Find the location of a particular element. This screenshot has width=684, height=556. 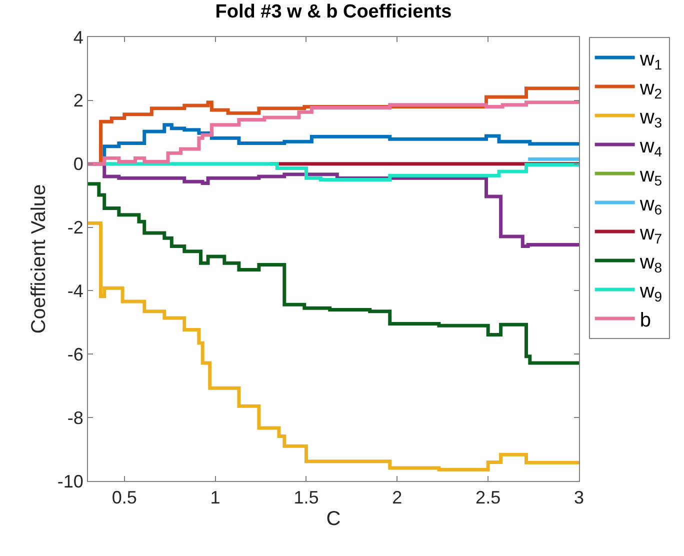

x-tick-label: 2.5 is located at coordinates (488, 498).